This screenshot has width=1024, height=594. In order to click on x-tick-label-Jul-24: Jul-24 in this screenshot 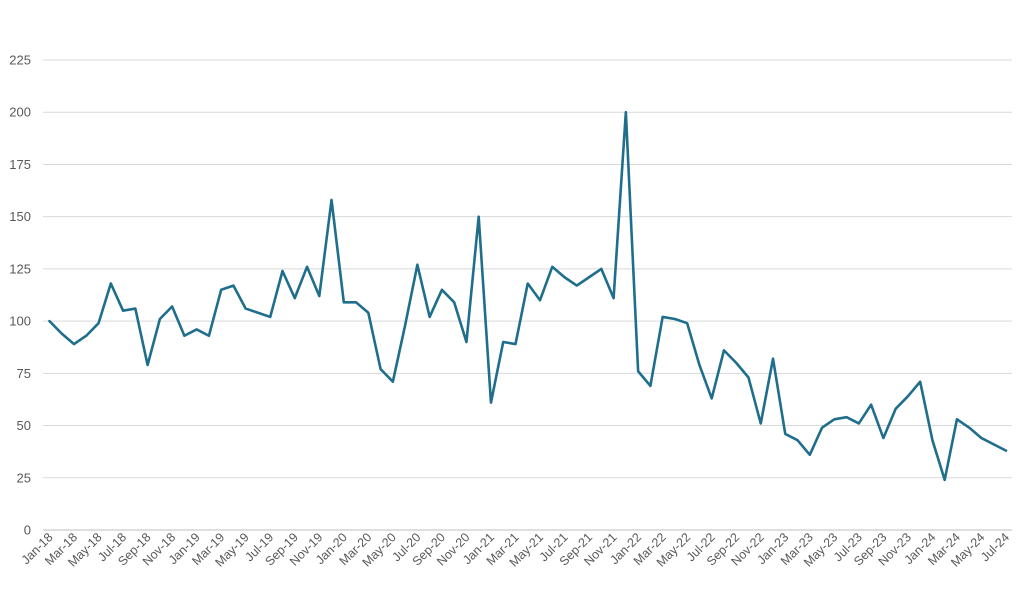, I will do `click(995, 547)`.